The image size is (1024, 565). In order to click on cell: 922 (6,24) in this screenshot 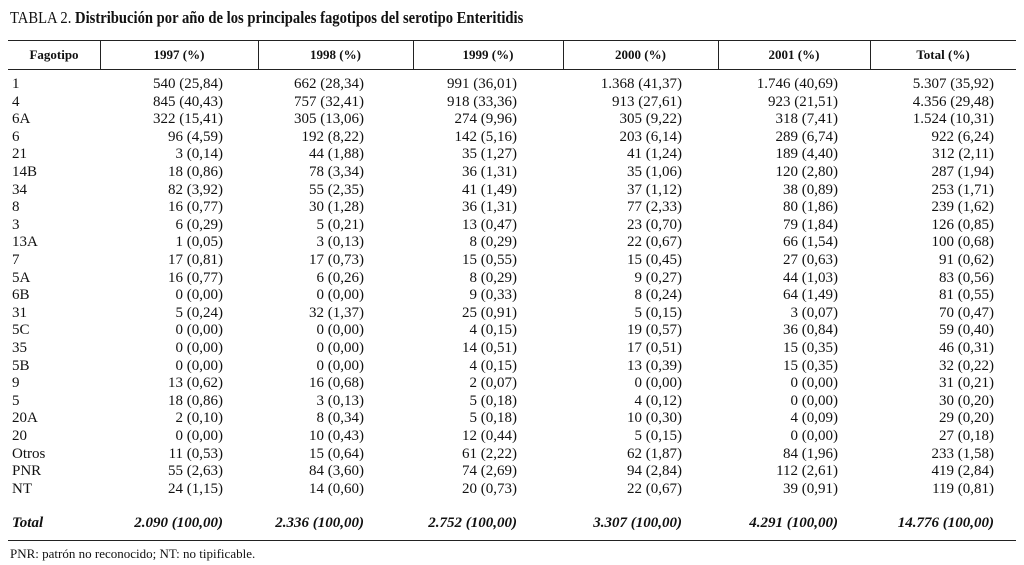, I will do `click(963, 136)`.